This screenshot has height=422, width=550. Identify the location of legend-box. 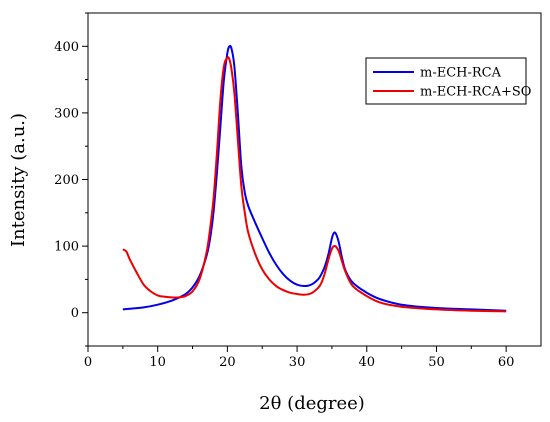
(446, 81).